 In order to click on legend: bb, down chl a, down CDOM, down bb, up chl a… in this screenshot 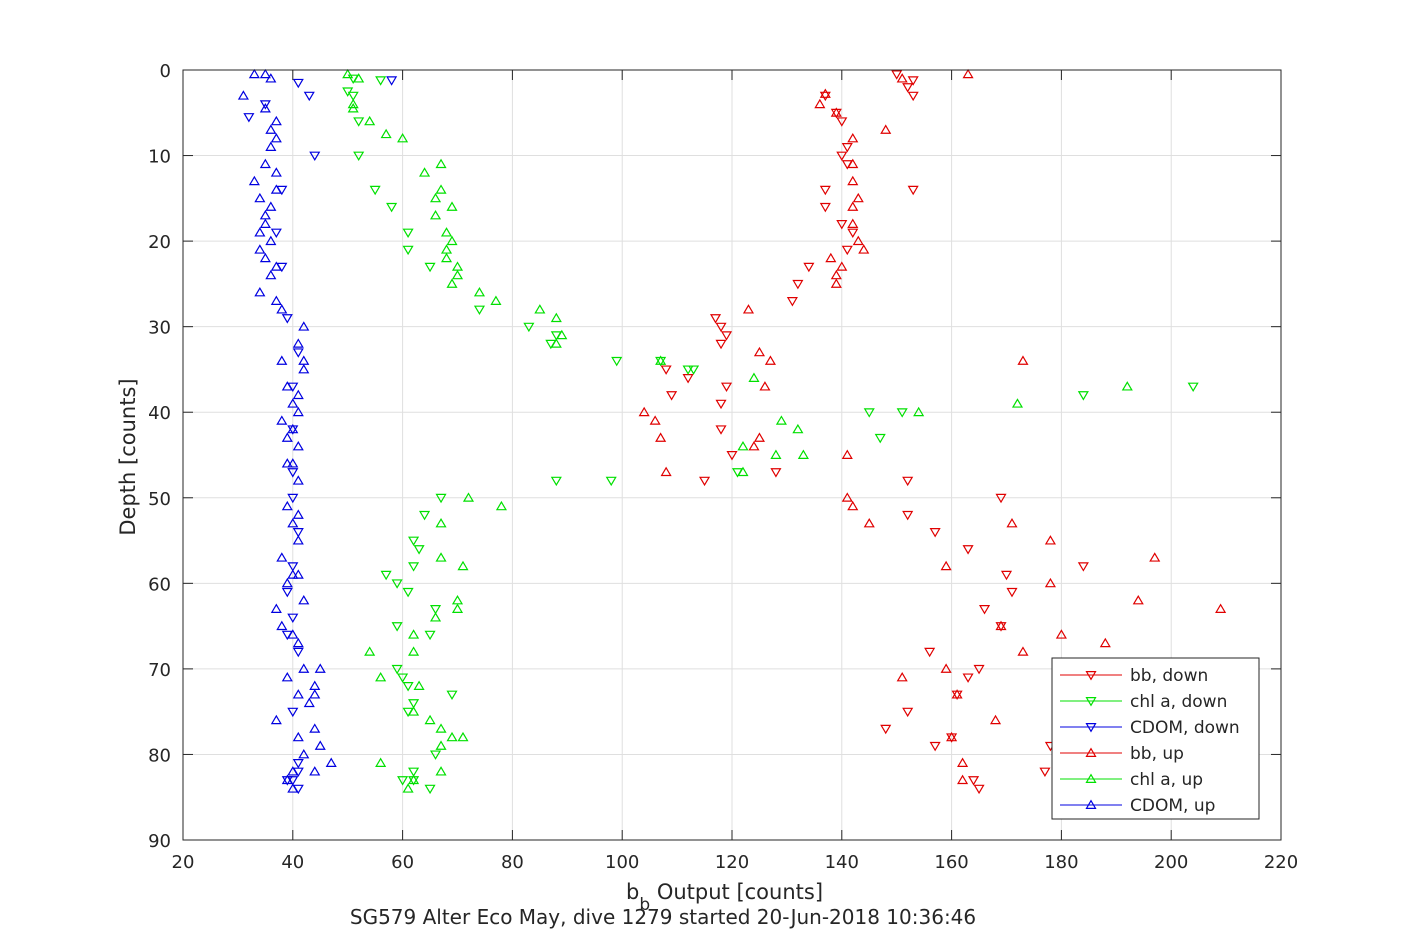, I will do `click(1155, 738)`.